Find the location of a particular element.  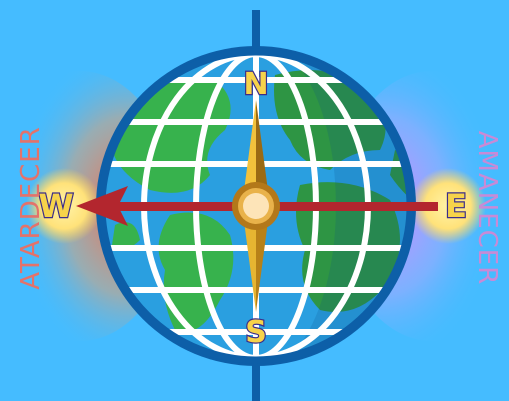

north-label: N is located at coordinates (255, 84).